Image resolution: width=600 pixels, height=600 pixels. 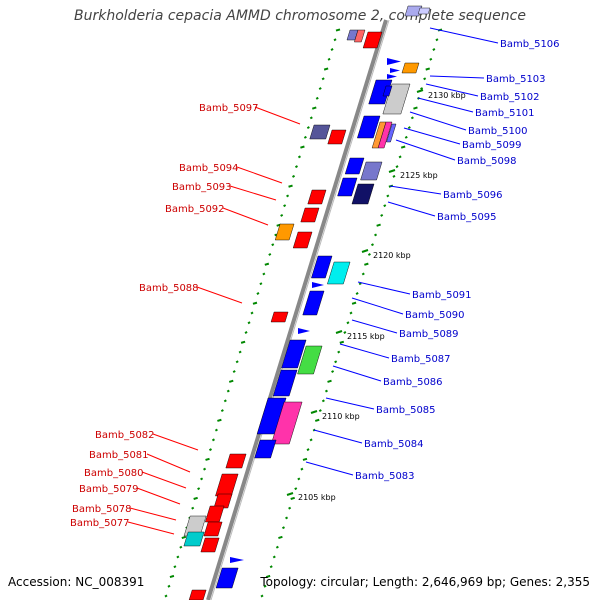 I want to click on gene-label-right: Bamb_5096, so click(x=473, y=195).